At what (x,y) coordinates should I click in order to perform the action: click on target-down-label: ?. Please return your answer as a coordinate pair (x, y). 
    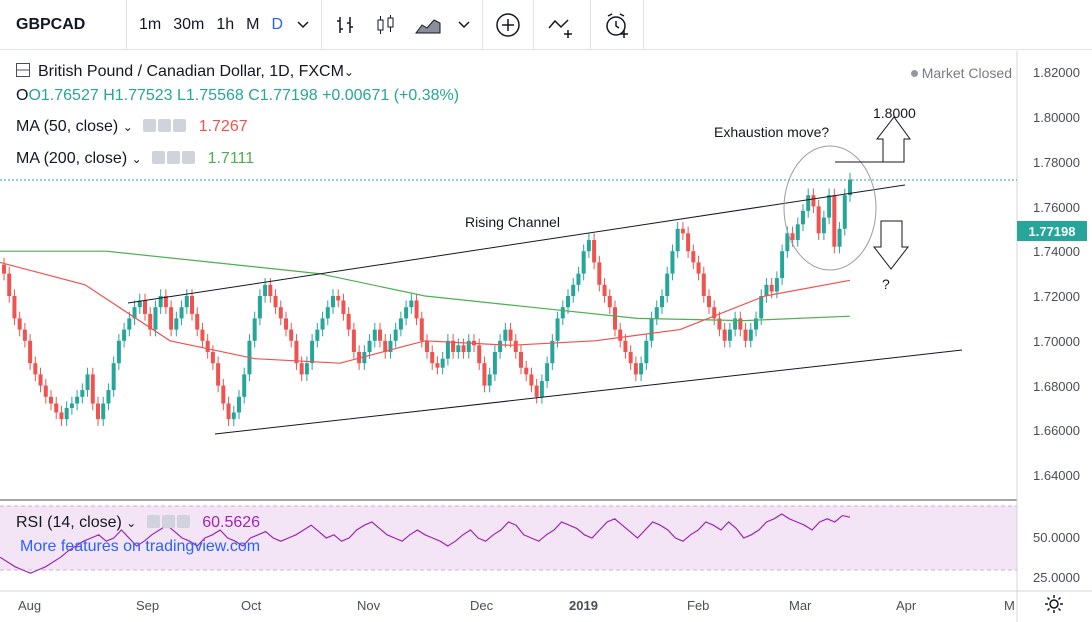
    Looking at the image, I should click on (886, 284).